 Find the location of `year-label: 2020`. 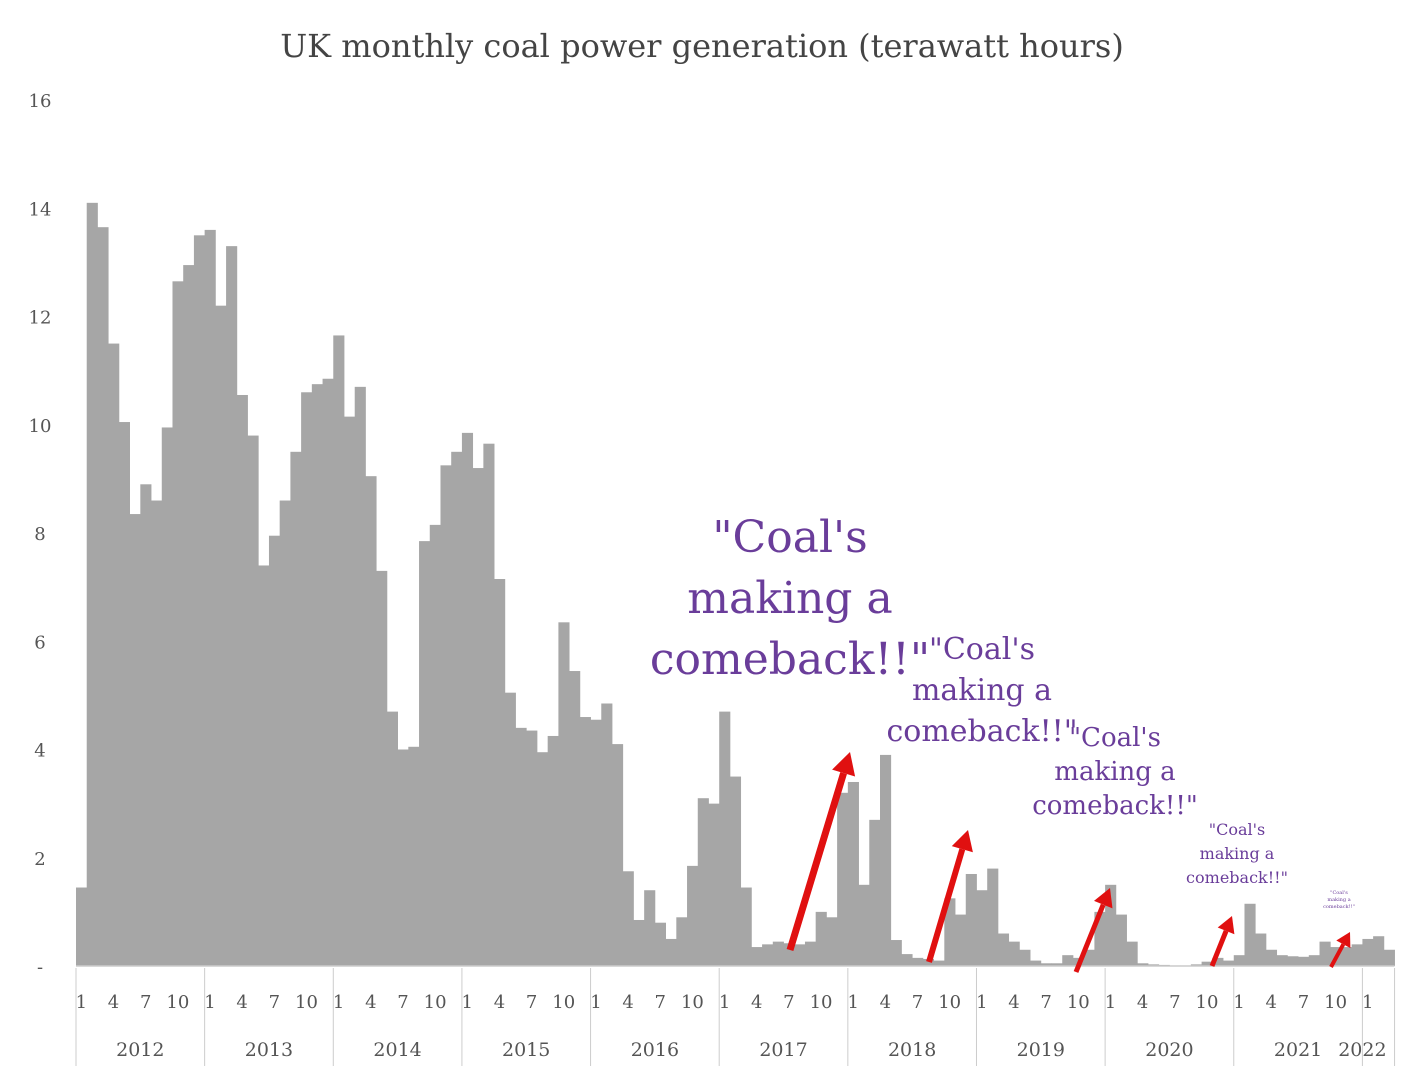

year-label: 2020 is located at coordinates (1169, 1050).